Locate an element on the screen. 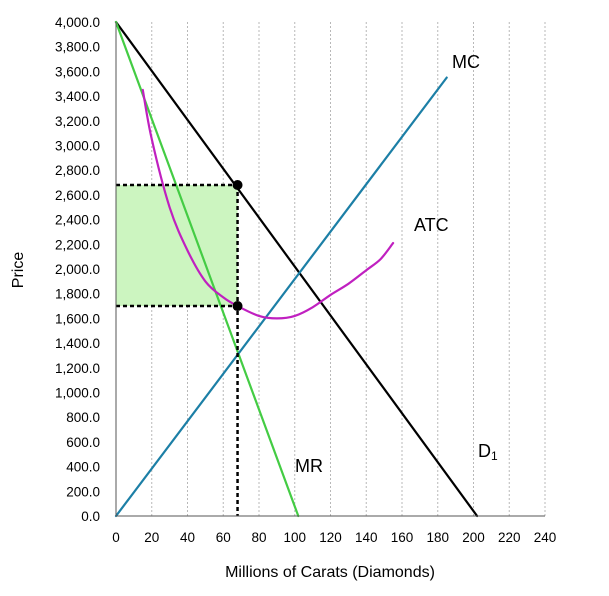  atc-label: ATC is located at coordinates (431, 225).